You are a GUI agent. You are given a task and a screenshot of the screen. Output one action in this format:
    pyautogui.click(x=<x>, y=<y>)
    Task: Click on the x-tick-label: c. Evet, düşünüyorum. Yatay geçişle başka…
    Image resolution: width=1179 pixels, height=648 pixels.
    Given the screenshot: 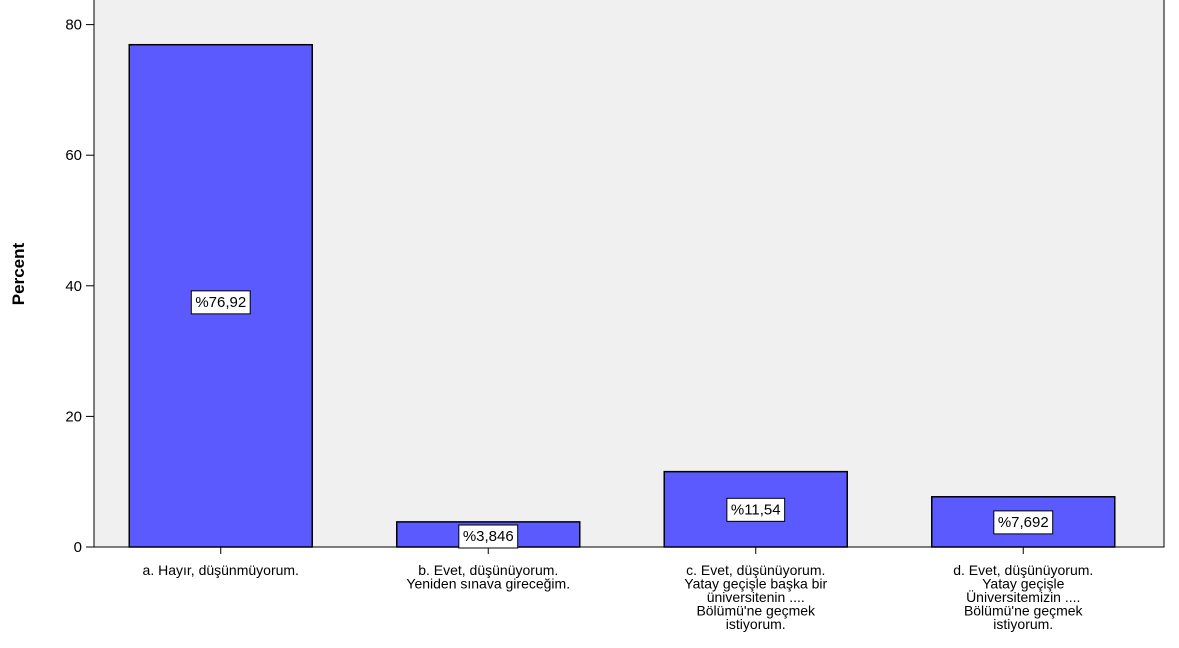 What is the action you would take?
    pyautogui.click(x=755, y=597)
    